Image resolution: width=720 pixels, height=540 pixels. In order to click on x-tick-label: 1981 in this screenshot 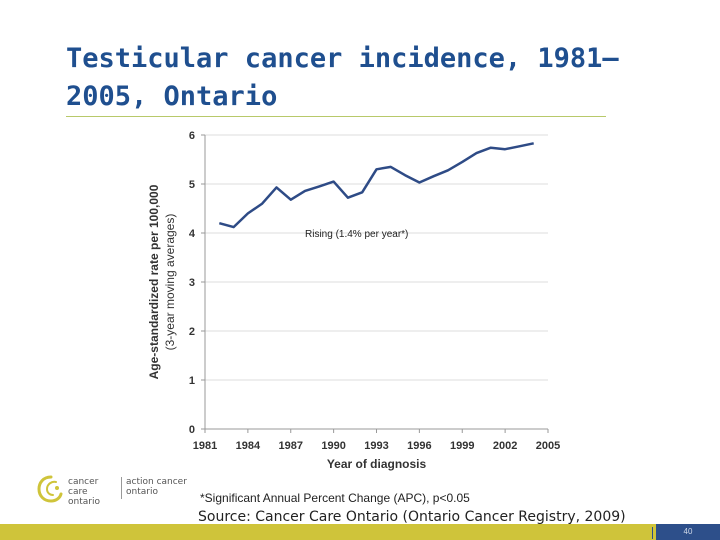, I will do `click(205, 446)`.